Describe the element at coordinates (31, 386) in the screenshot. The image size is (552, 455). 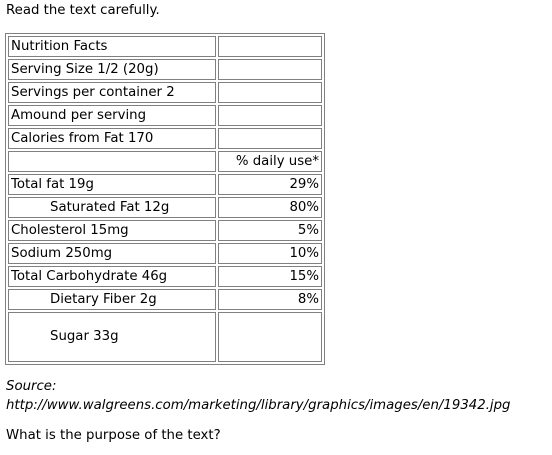
I see `source-label: Source:` at that location.